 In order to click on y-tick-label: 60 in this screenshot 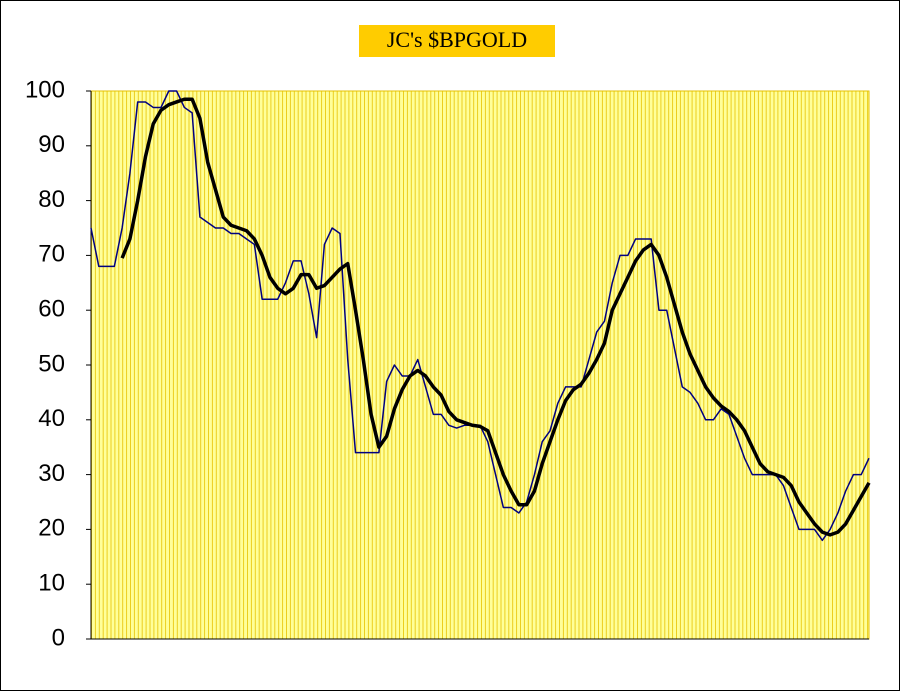, I will do `click(51, 309)`.